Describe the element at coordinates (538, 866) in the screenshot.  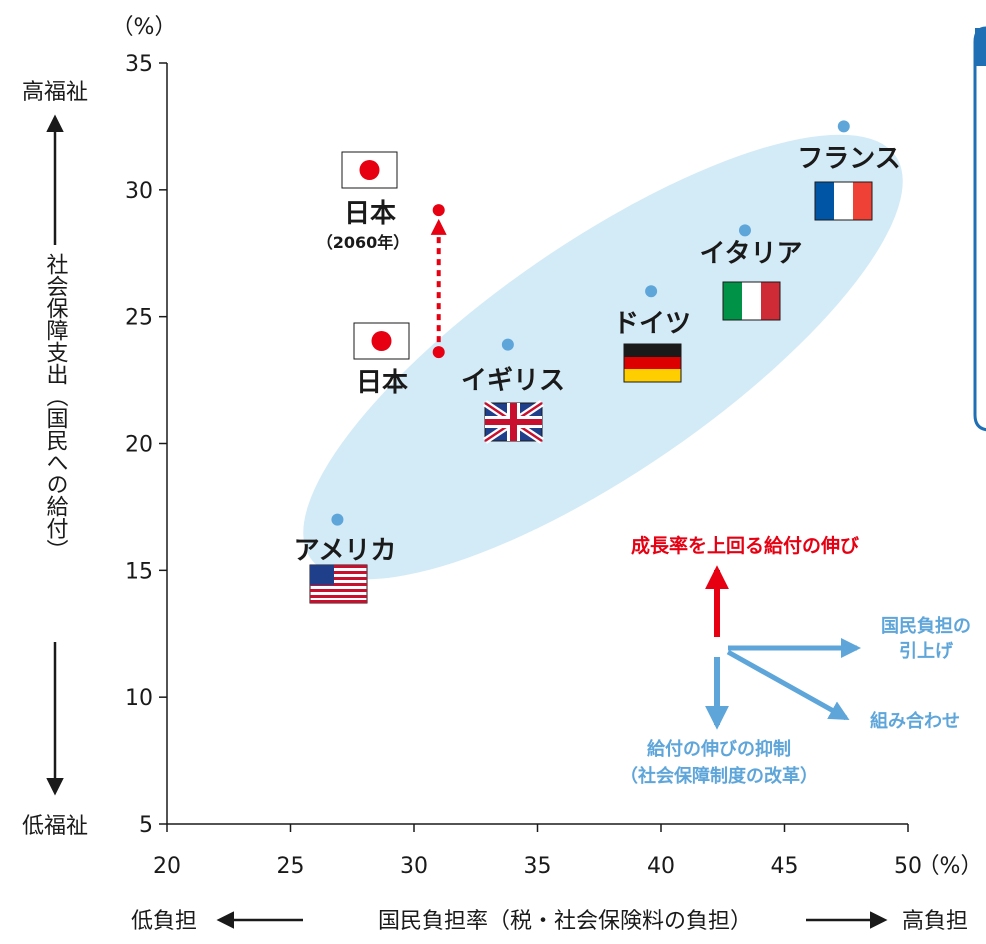
I see `x-tick-label: 35` at that location.